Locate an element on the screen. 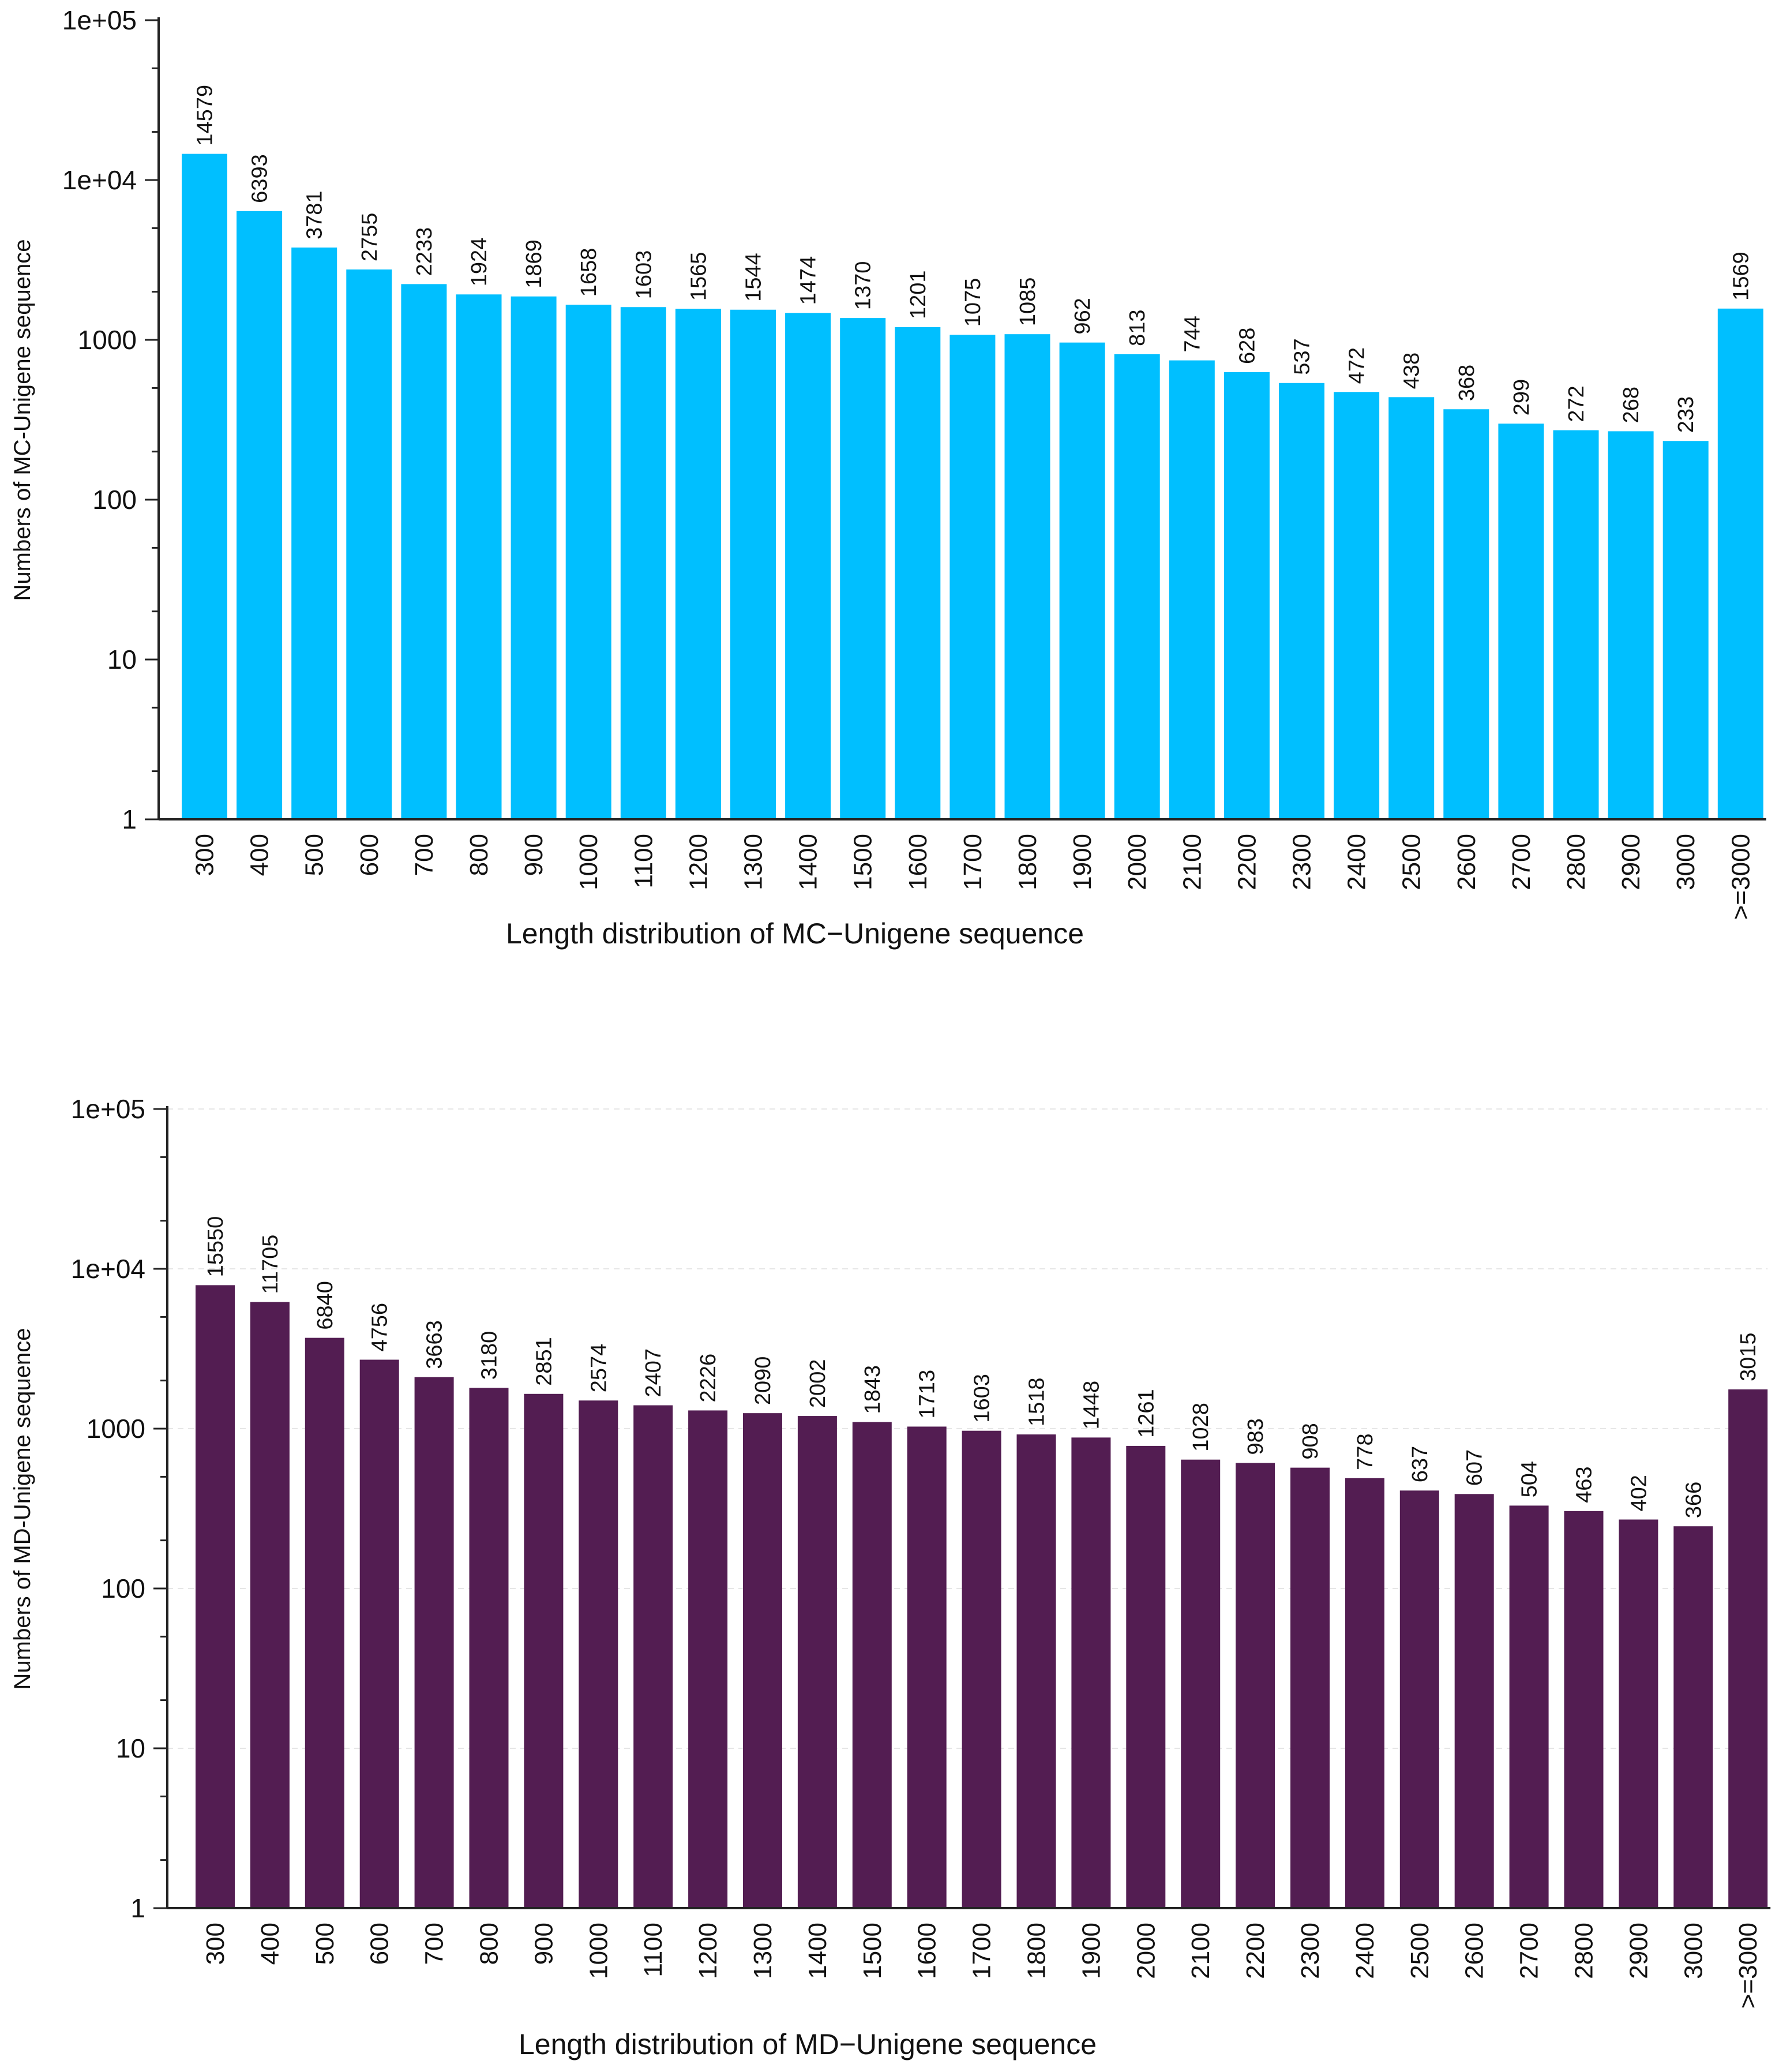 Image resolution: width=1779 pixels, height=2072 pixels. md-data-label: 983 is located at coordinates (1256, 1436).